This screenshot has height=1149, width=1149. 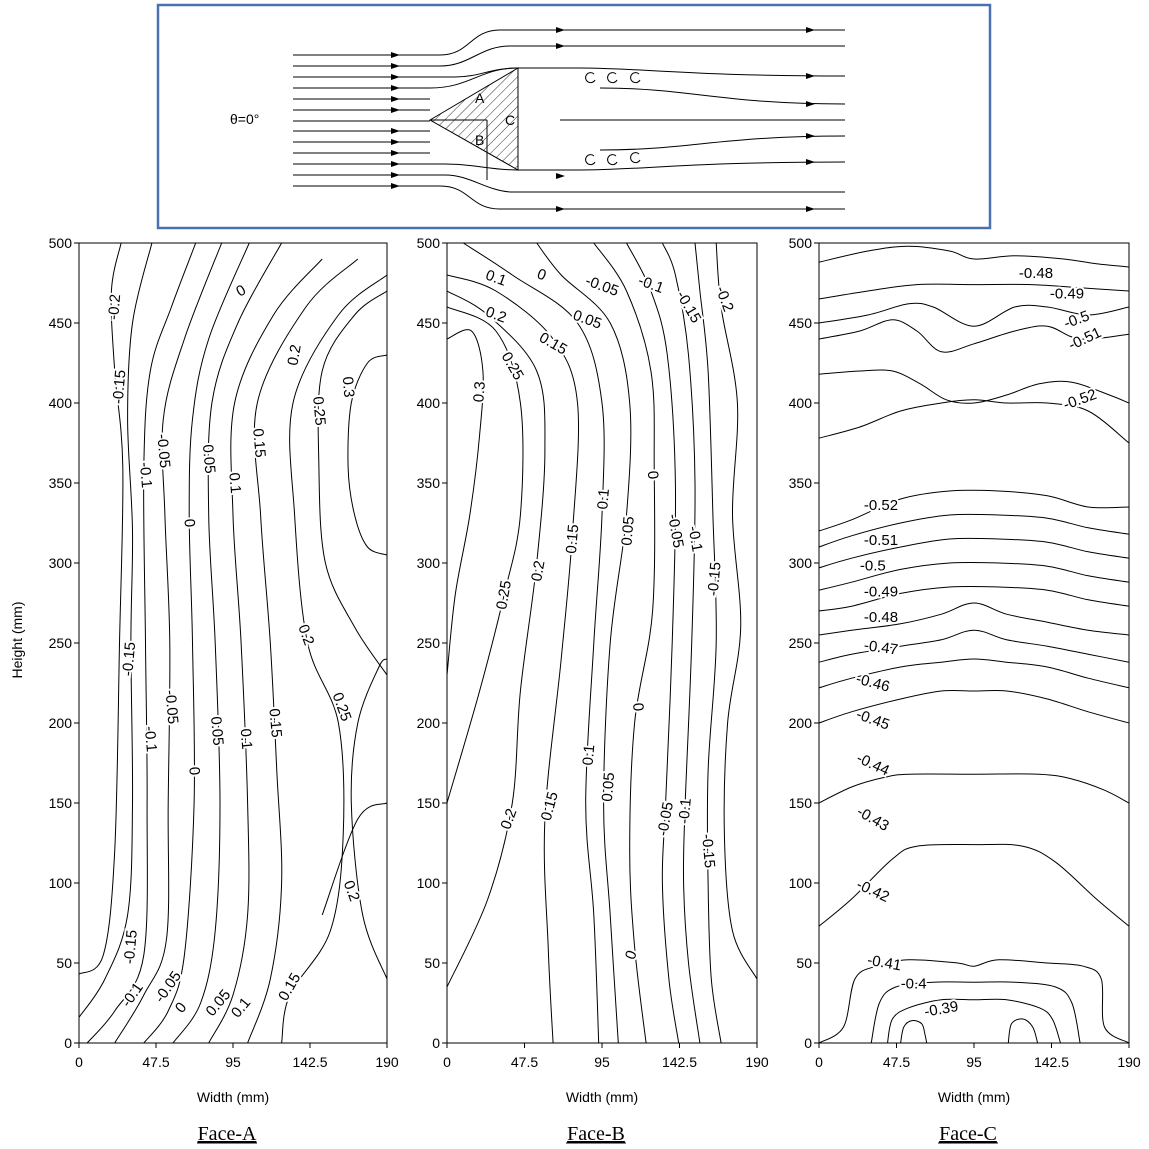 What do you see at coordinates (171, 707) in the screenshot?
I see `contour-label: -0.05` at bounding box center [171, 707].